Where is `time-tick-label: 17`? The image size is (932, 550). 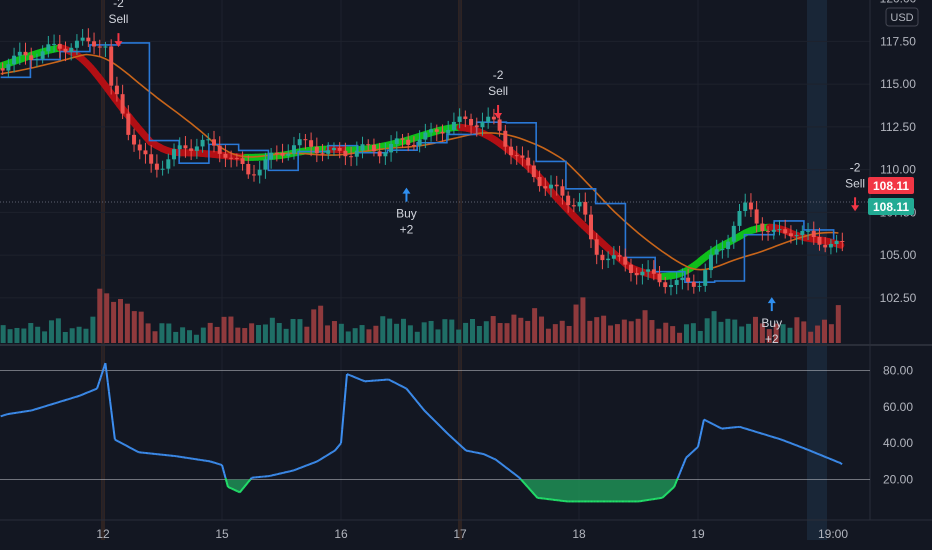 time-tick-label: 17 is located at coordinates (460, 534).